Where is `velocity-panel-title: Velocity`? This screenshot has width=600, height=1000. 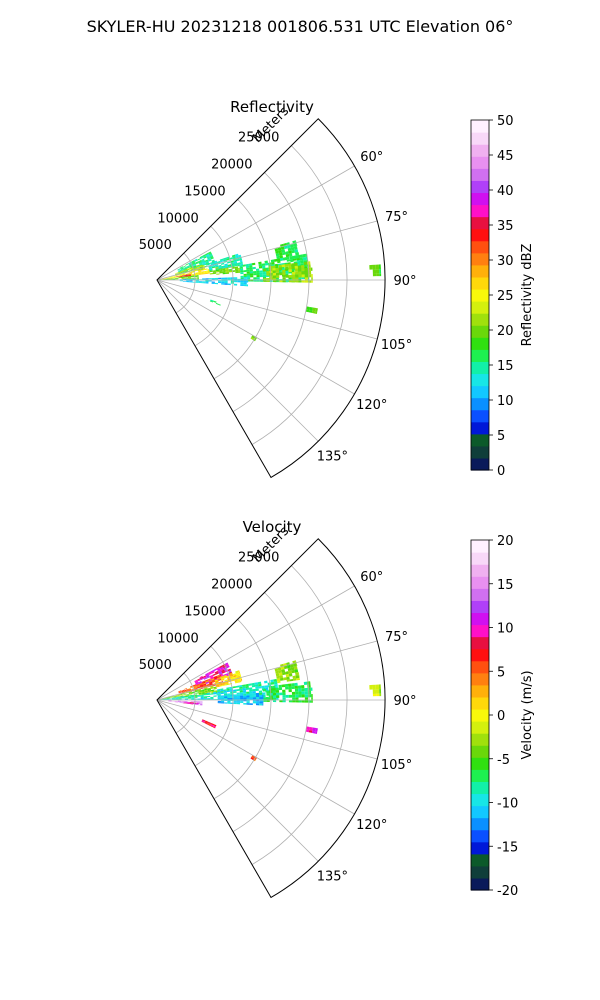
velocity-panel-title: Velocity is located at coordinates (272, 527).